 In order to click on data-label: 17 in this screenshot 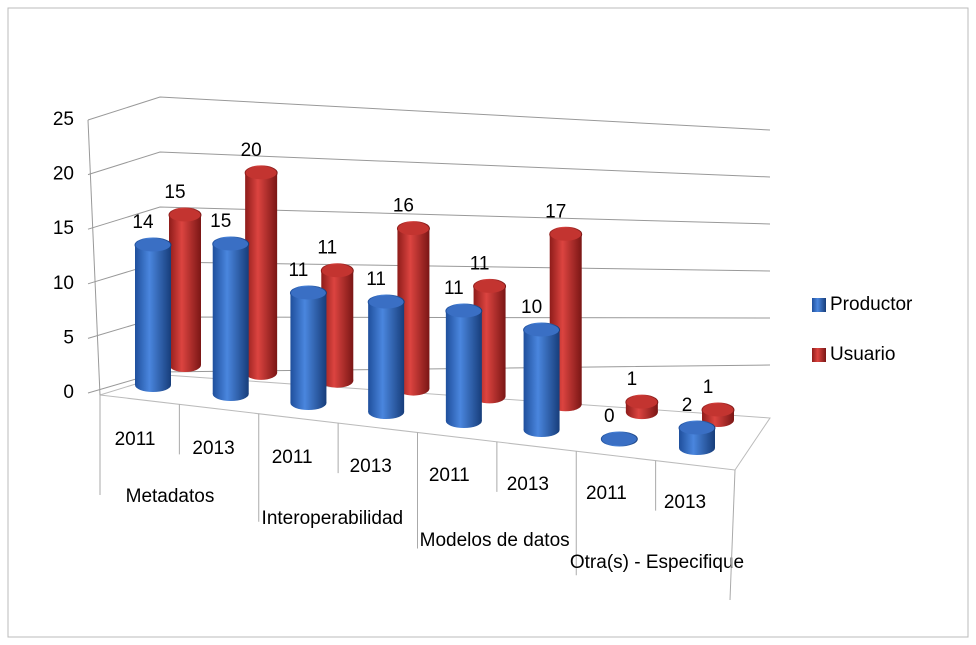, I will do `click(555, 211)`.